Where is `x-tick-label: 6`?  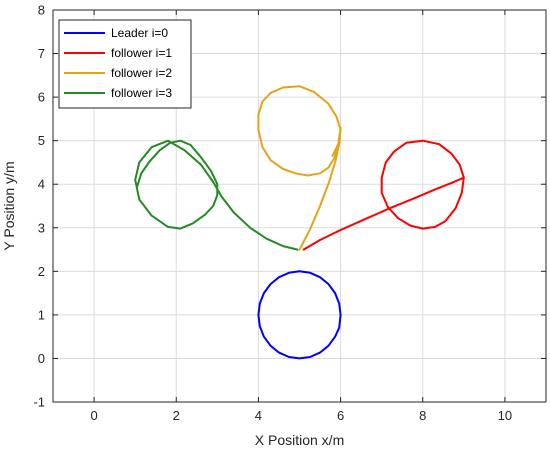
x-tick-label: 6 is located at coordinates (340, 415).